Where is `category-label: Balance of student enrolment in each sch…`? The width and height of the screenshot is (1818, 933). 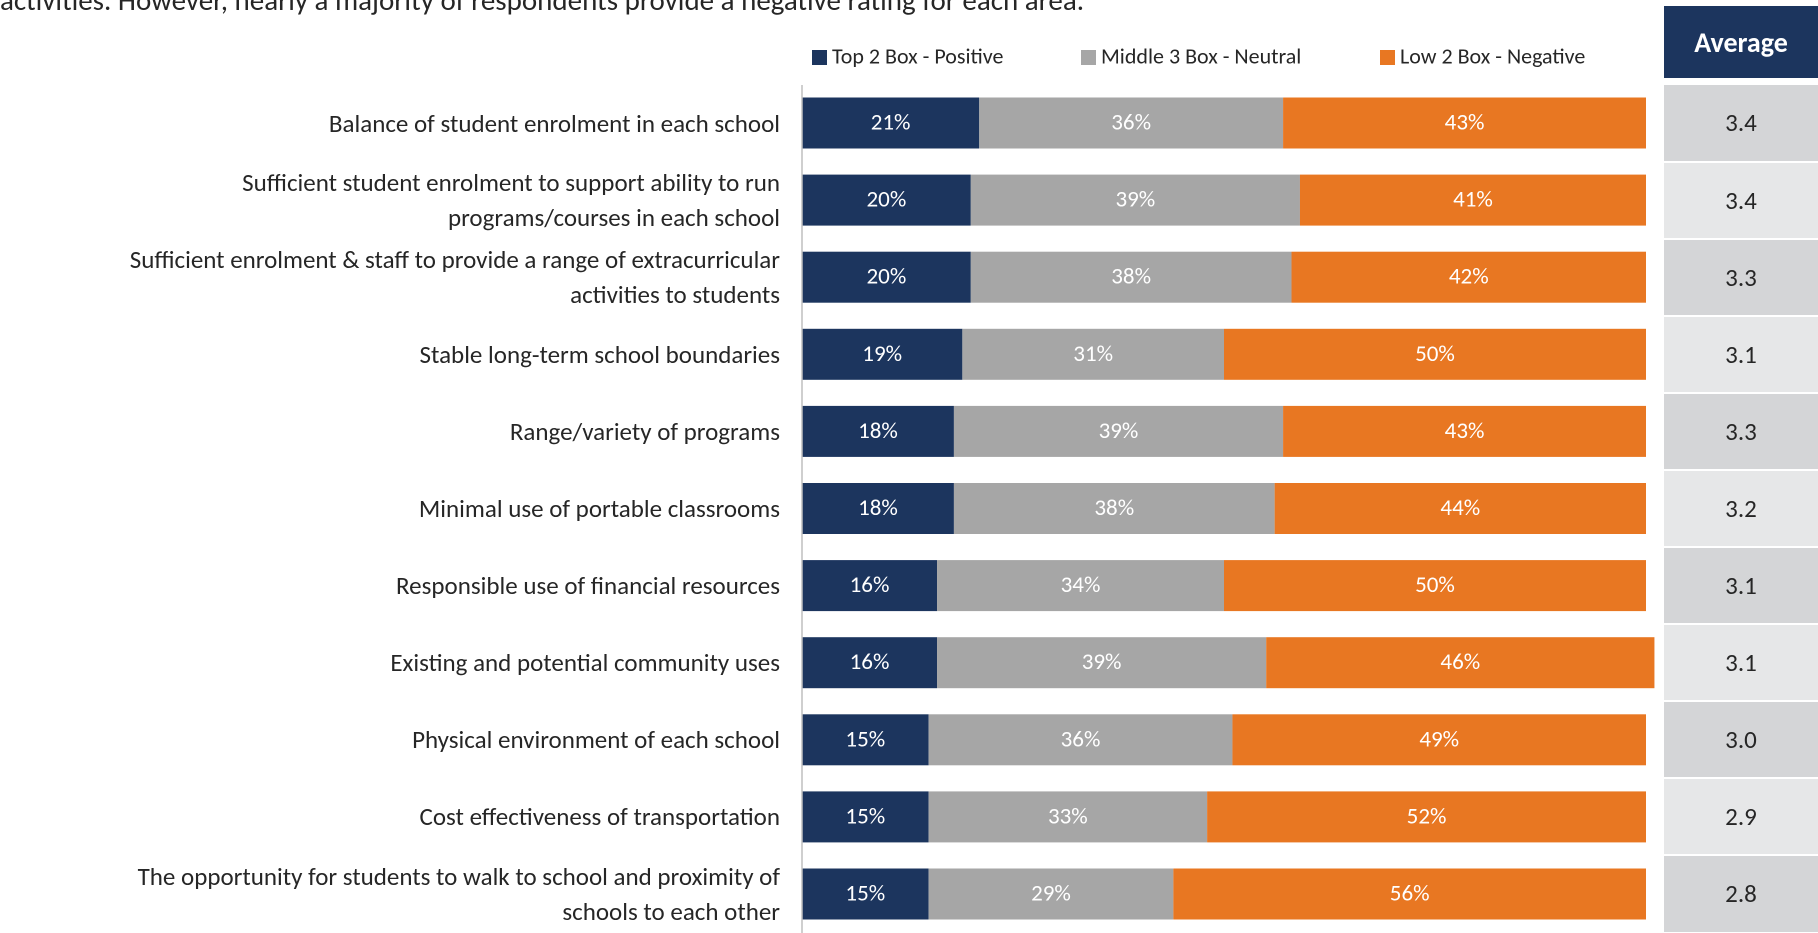
category-label: Balance of student enrolment in each sch… is located at coordinates (554, 123).